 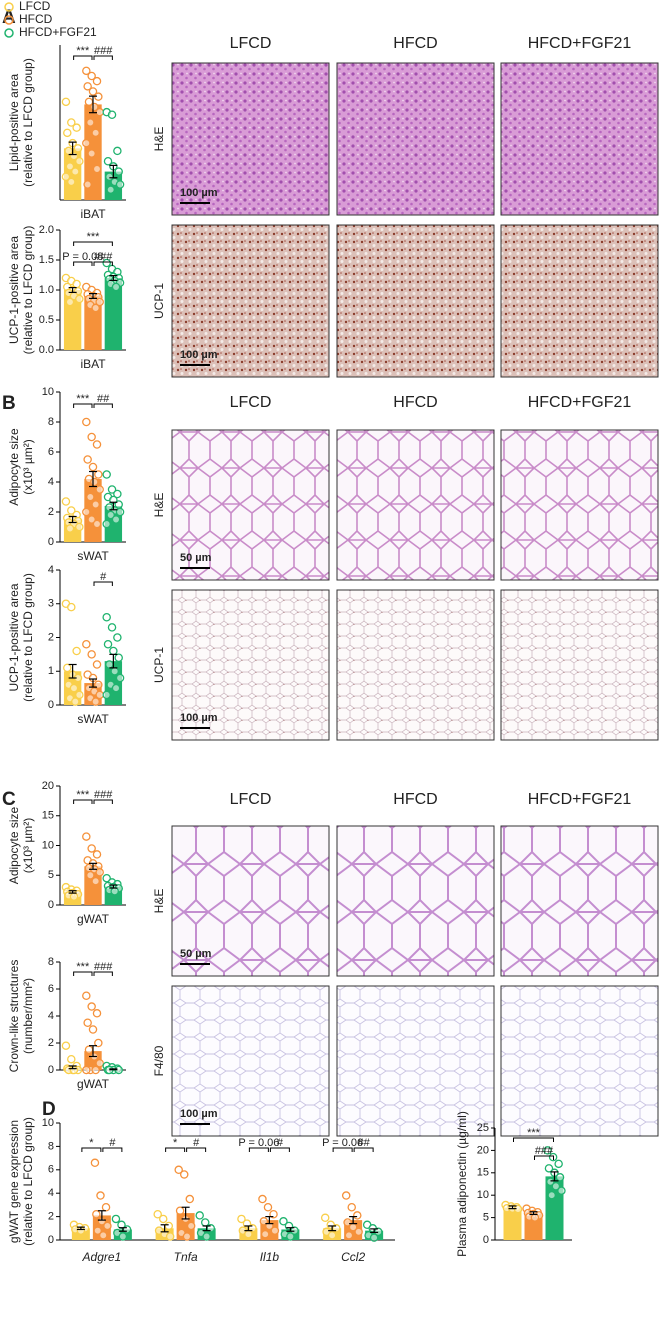 What do you see at coordinates (28, 1016) in the screenshot?
I see `y-axis-label: (number/mm²)` at bounding box center [28, 1016].